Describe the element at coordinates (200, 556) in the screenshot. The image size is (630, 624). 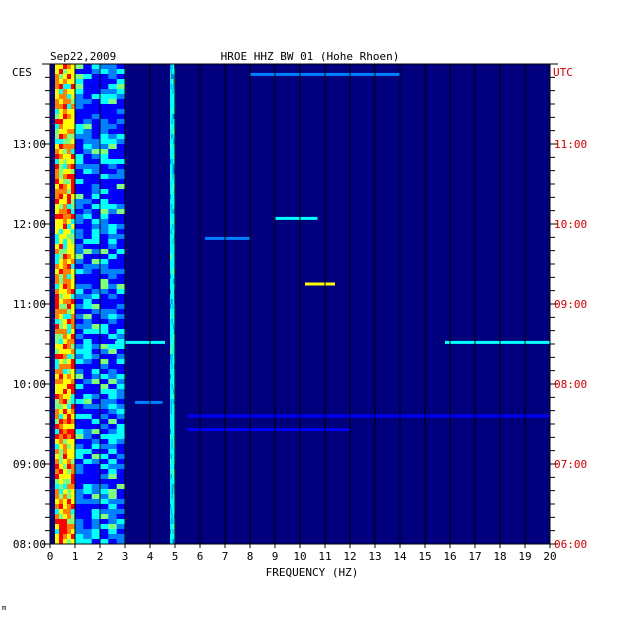
I see `x-tick-label-6: 6` at that location.